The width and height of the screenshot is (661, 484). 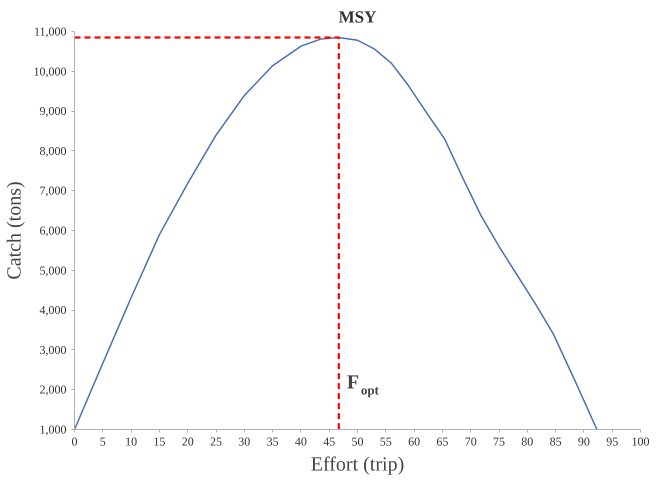 What do you see at coordinates (53, 349) in the screenshot?
I see `y-tick-label: 3,000` at bounding box center [53, 349].